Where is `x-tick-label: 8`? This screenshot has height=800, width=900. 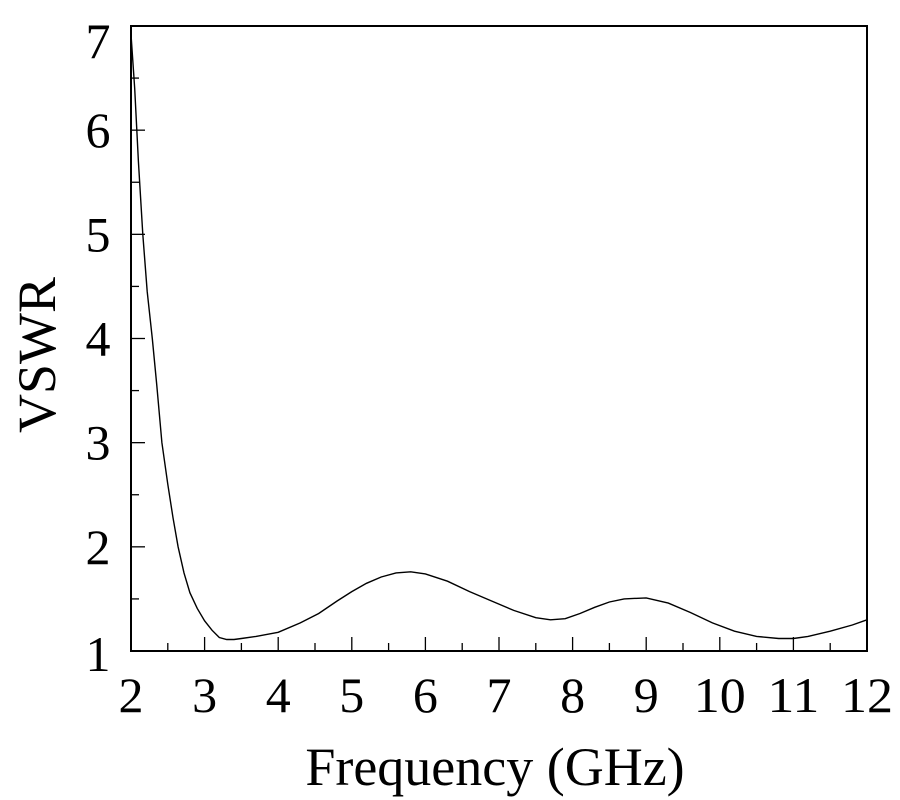
x-tick-label: 8 is located at coordinates (572, 695).